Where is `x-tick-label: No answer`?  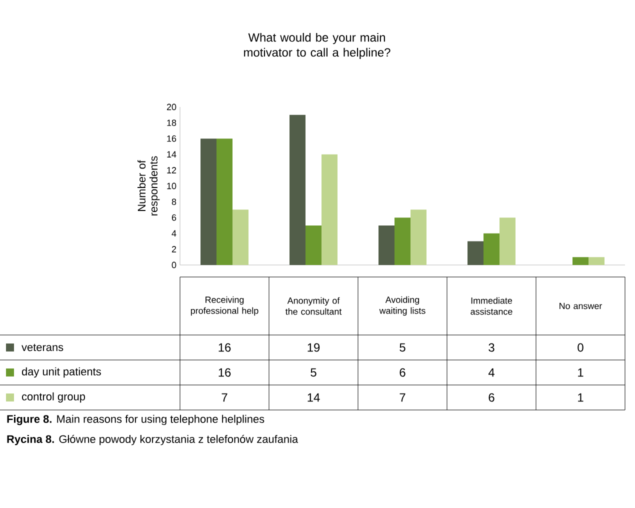
x-tick-label: No answer is located at coordinates (581, 306).